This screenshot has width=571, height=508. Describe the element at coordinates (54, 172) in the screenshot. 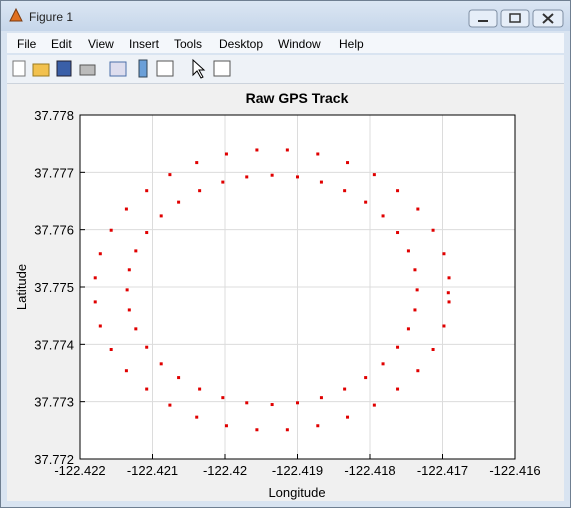

I see `y-tick-label: 37.777` at that location.